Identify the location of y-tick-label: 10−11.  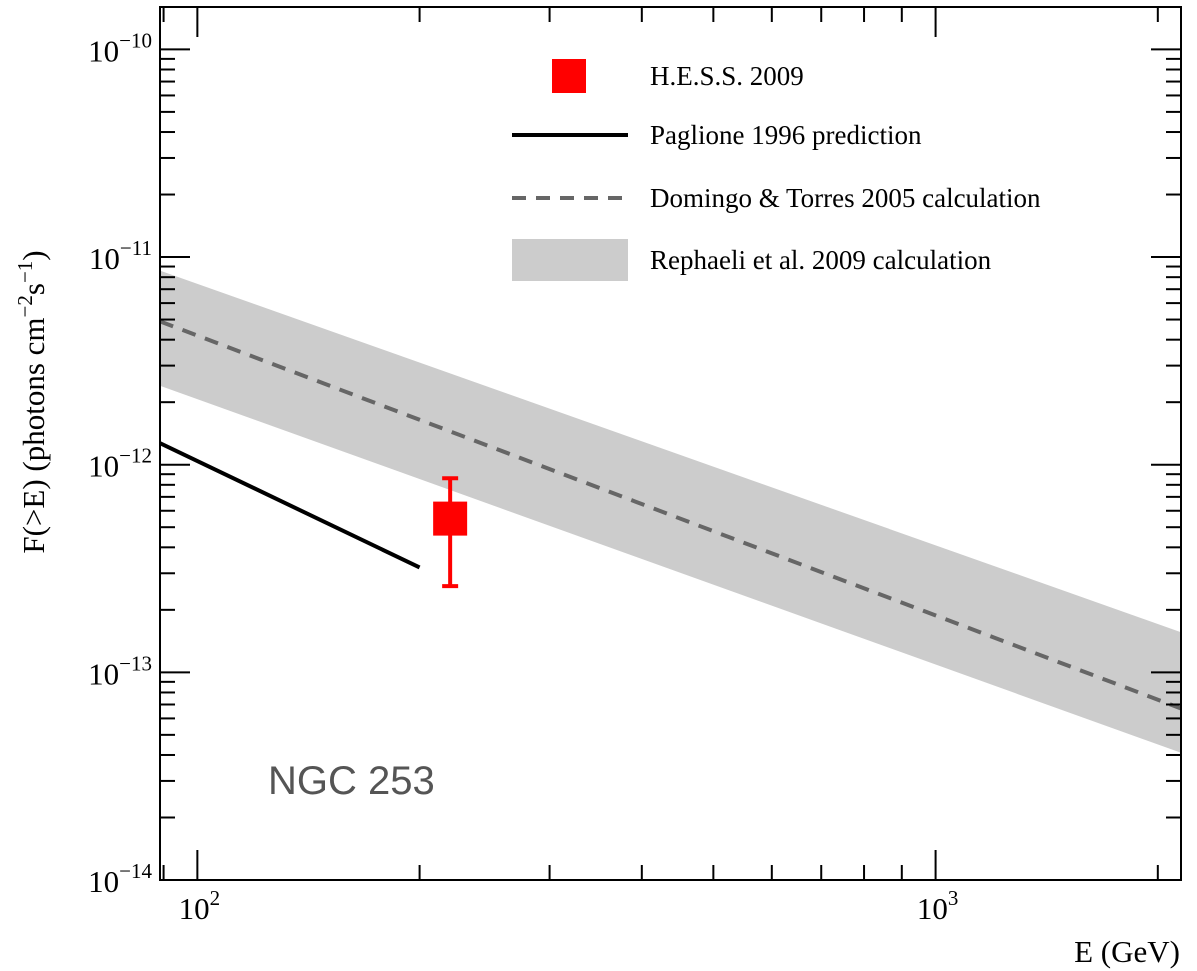
(120, 256).